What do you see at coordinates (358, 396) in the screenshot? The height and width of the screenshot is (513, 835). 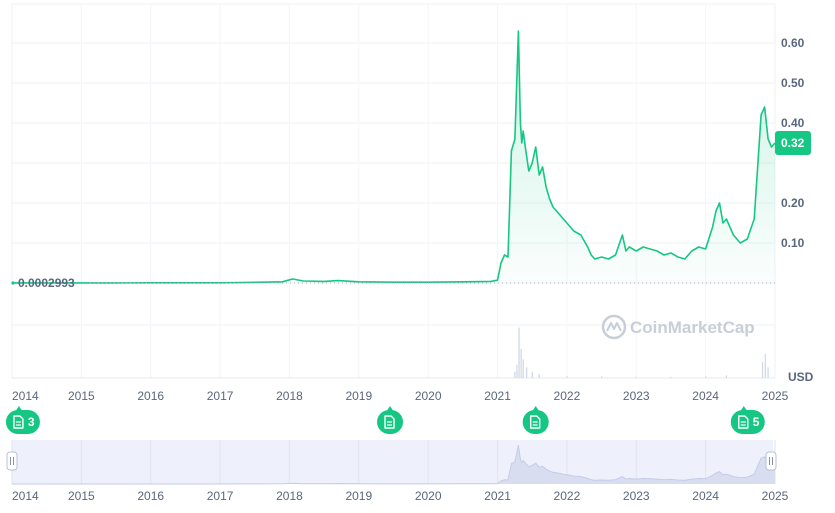 I see `x-tick-label: 2019` at bounding box center [358, 396].